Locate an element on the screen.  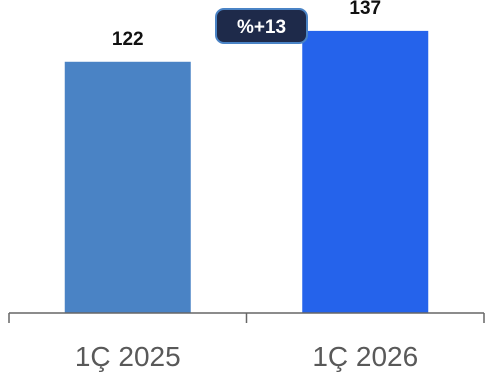
growth-badge: %+13 is located at coordinates (261, 26).